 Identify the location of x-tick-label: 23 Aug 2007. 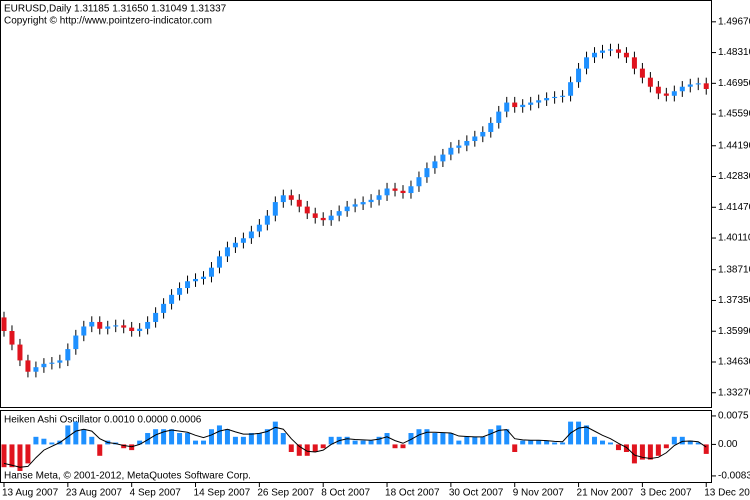
(94, 493).